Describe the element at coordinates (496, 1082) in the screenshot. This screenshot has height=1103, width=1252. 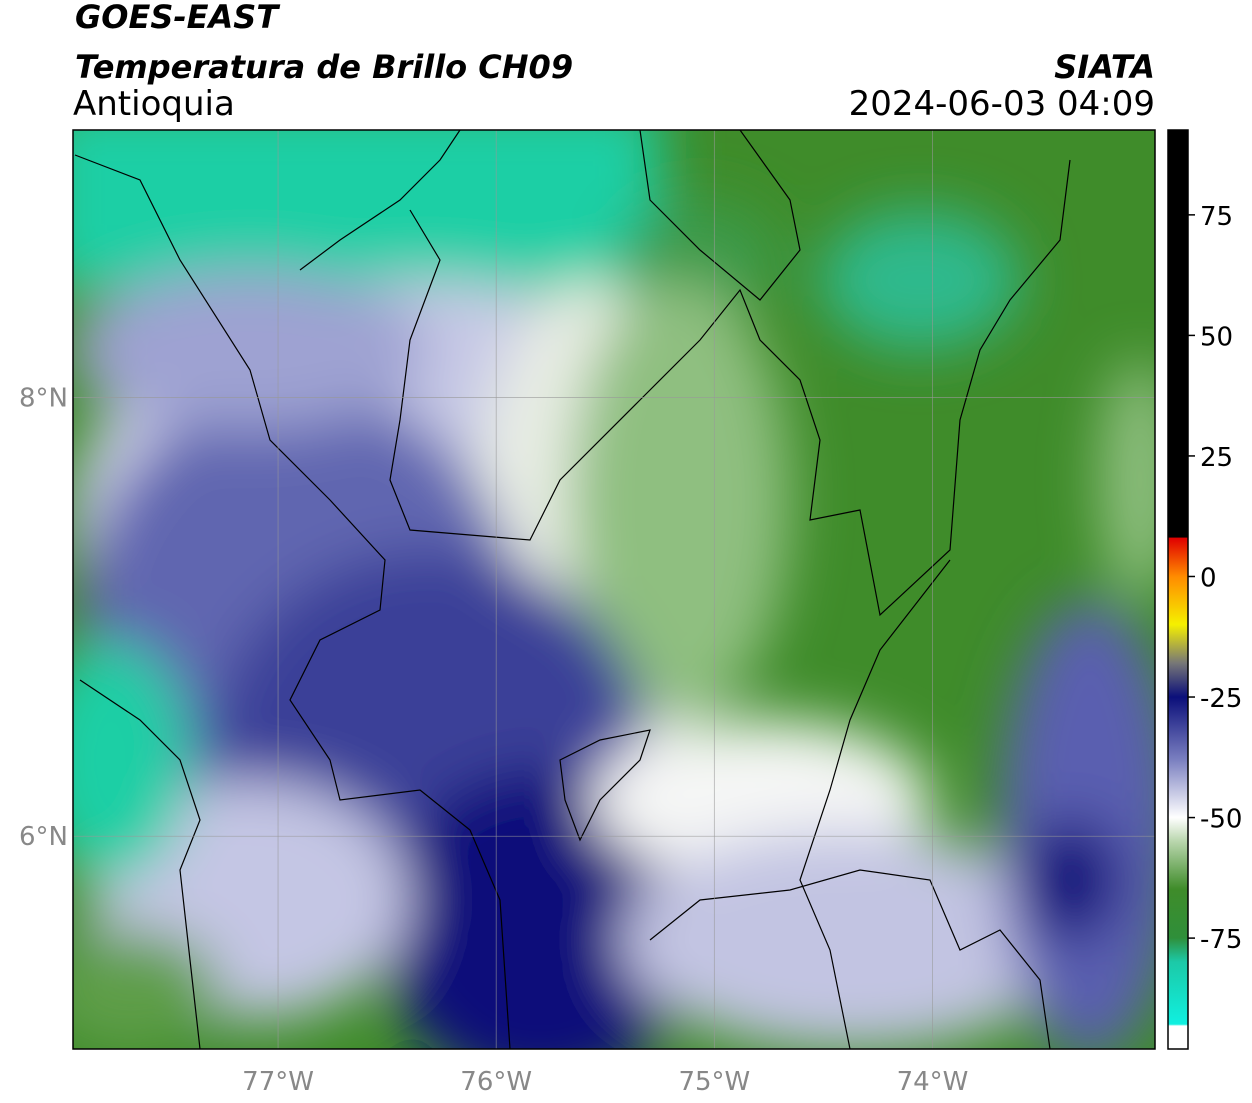
I see `lon-tick-label: 76°W` at that location.